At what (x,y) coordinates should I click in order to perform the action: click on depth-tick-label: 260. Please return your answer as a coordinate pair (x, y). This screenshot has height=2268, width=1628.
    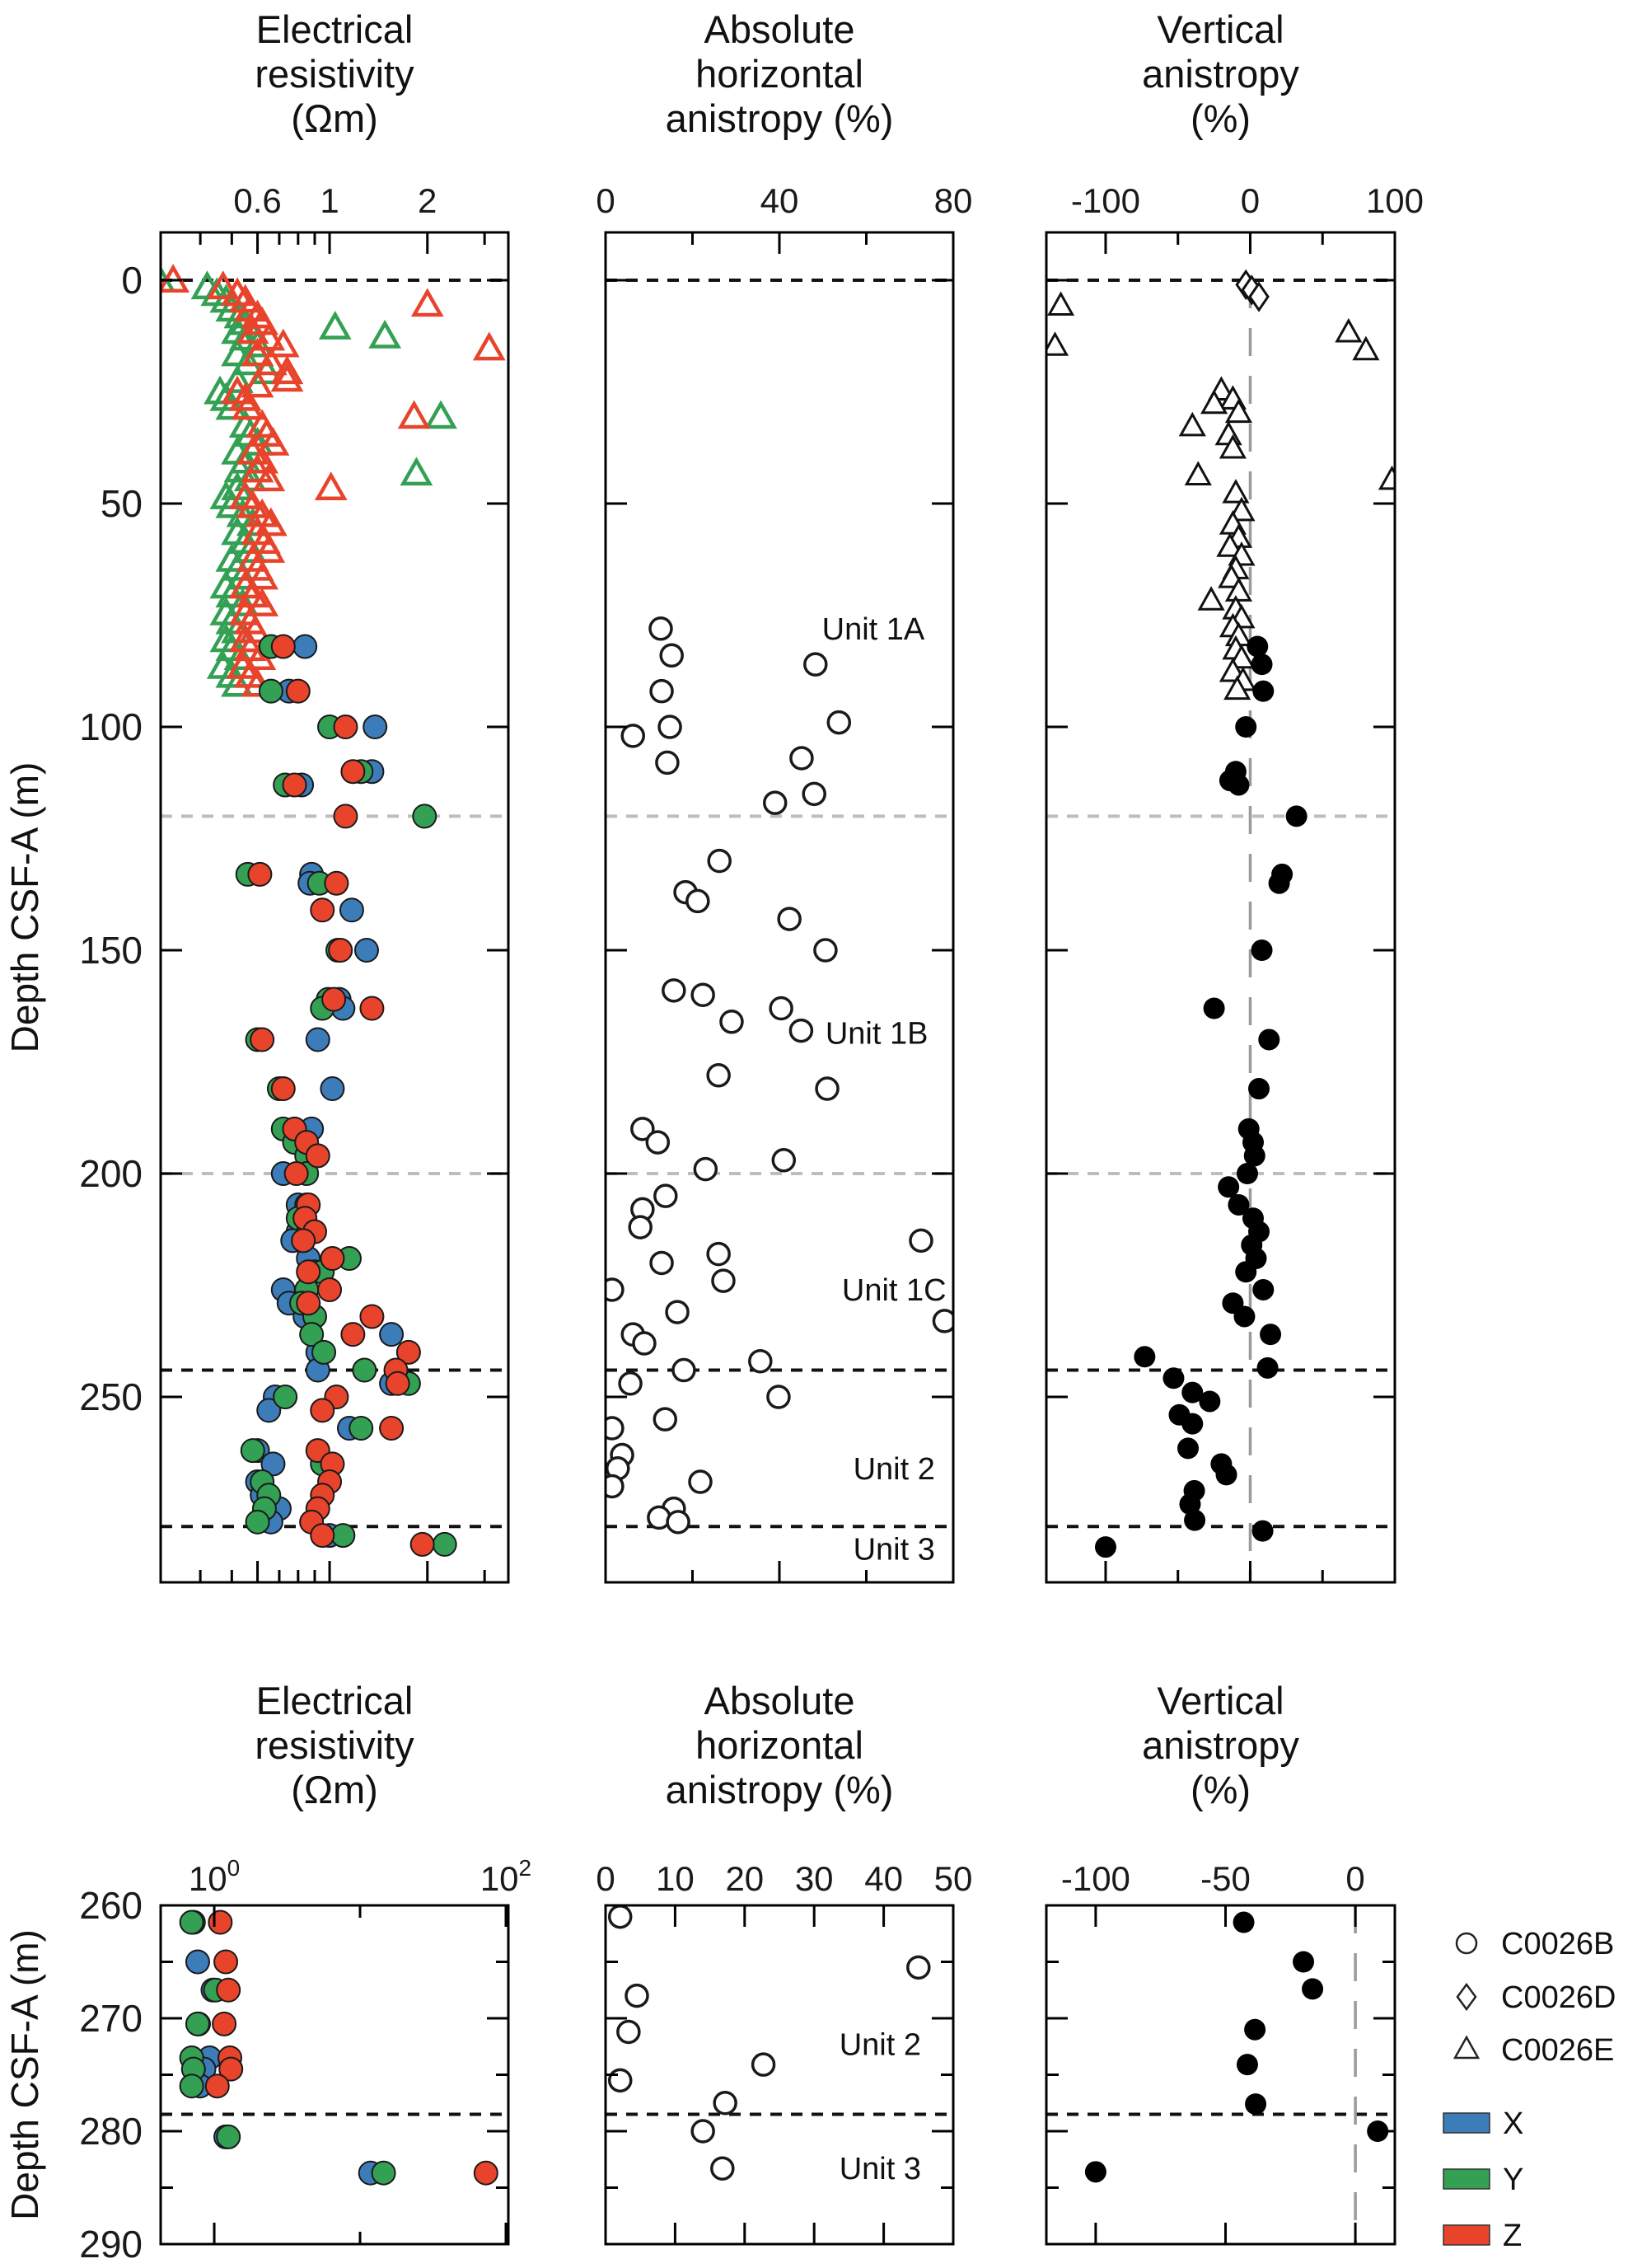
    Looking at the image, I should click on (111, 1905).